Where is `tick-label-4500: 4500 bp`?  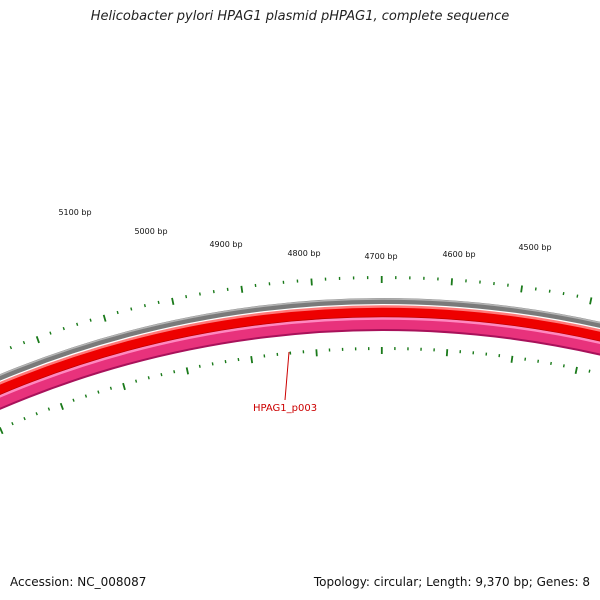
tick-label-4500: 4500 bp is located at coordinates (534, 247).